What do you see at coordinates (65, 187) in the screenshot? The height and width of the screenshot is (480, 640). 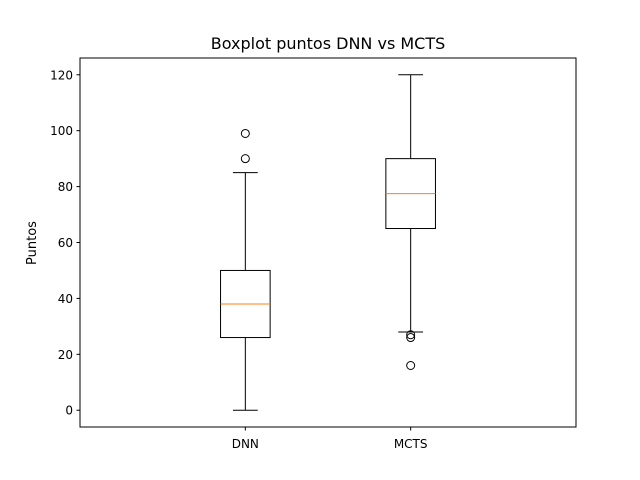 I see `y-tick-label: 80` at bounding box center [65, 187].